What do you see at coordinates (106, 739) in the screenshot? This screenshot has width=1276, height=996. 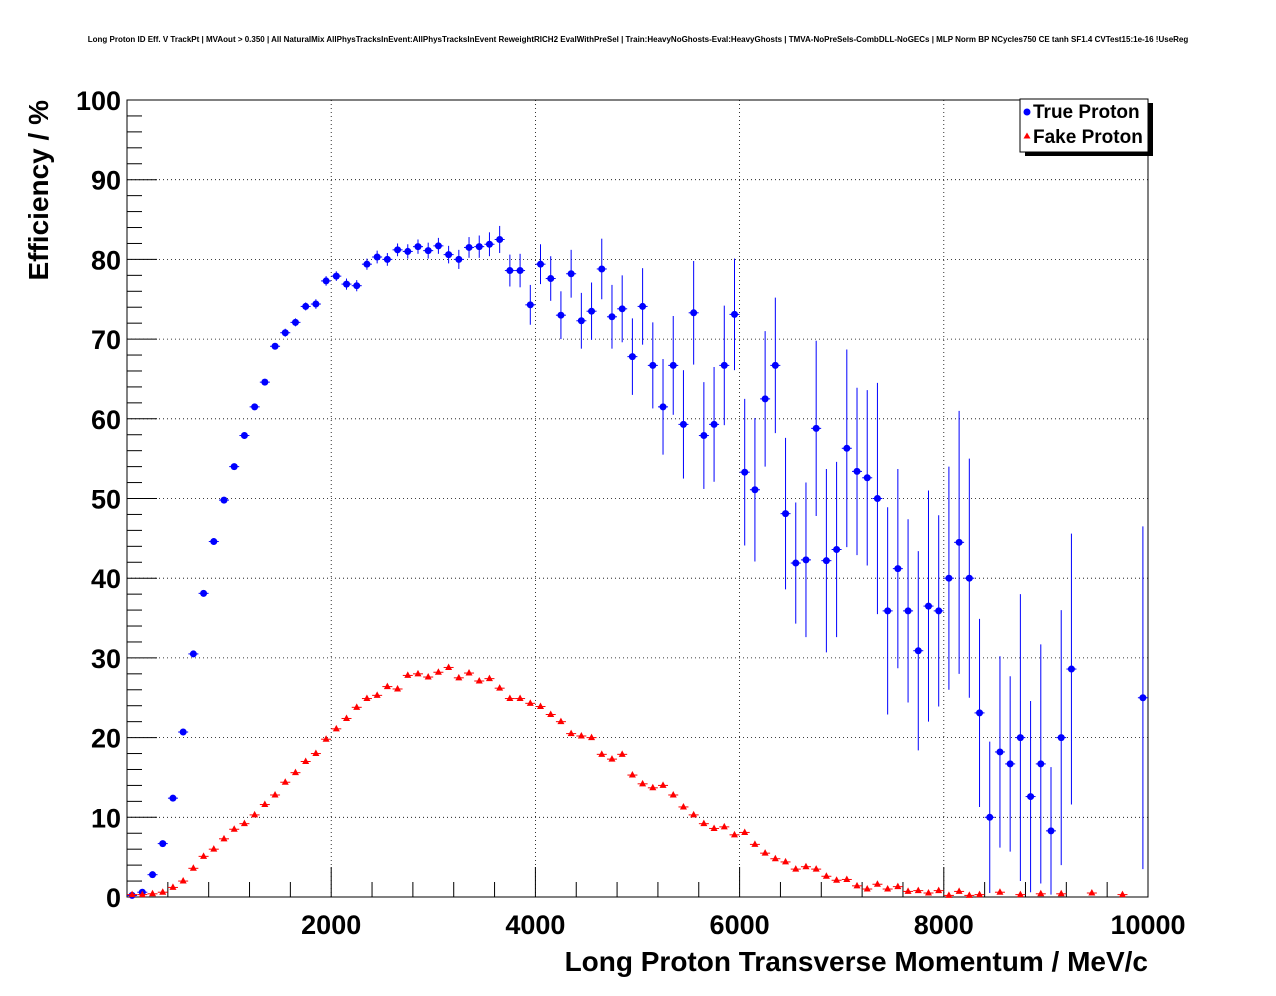 I see `y-tick-label: 20` at bounding box center [106, 739].